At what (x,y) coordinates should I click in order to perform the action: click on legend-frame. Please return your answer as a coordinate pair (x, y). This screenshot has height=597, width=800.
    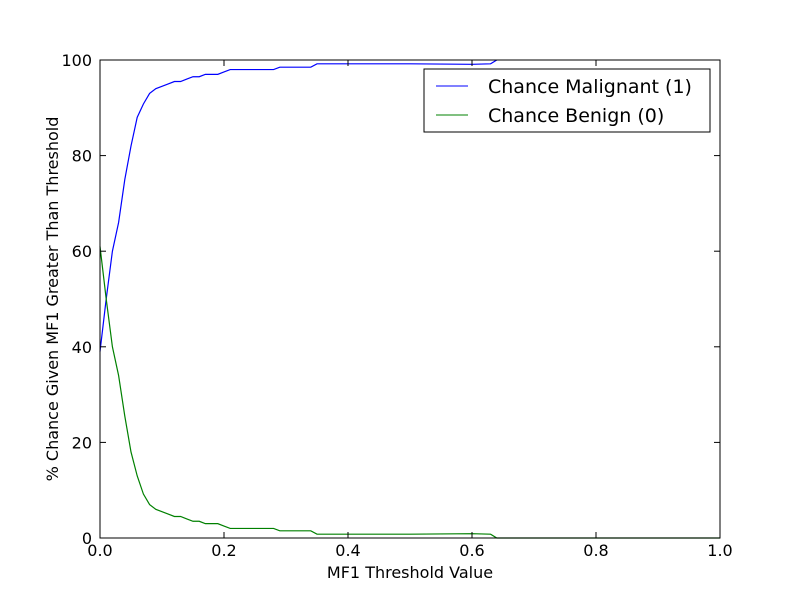
    Looking at the image, I should click on (567, 100).